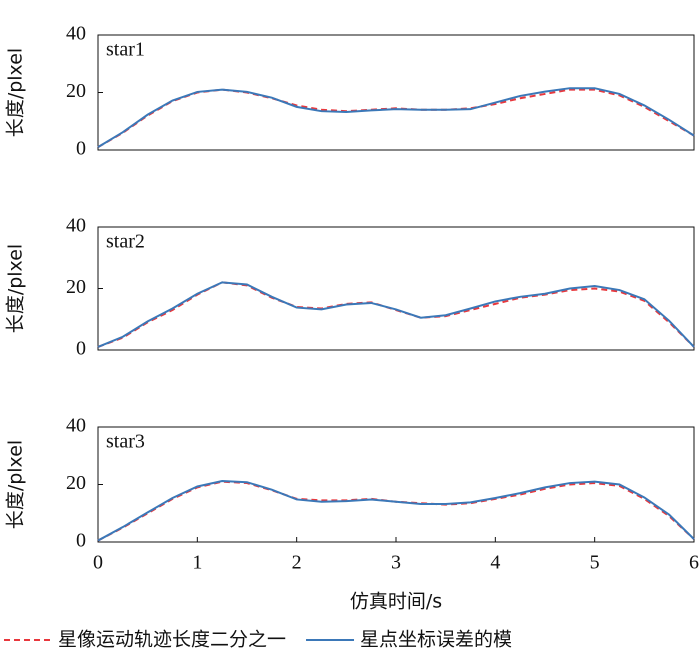  Describe the element at coordinates (595, 563) in the screenshot. I see `x-tick-label: 5` at that location.